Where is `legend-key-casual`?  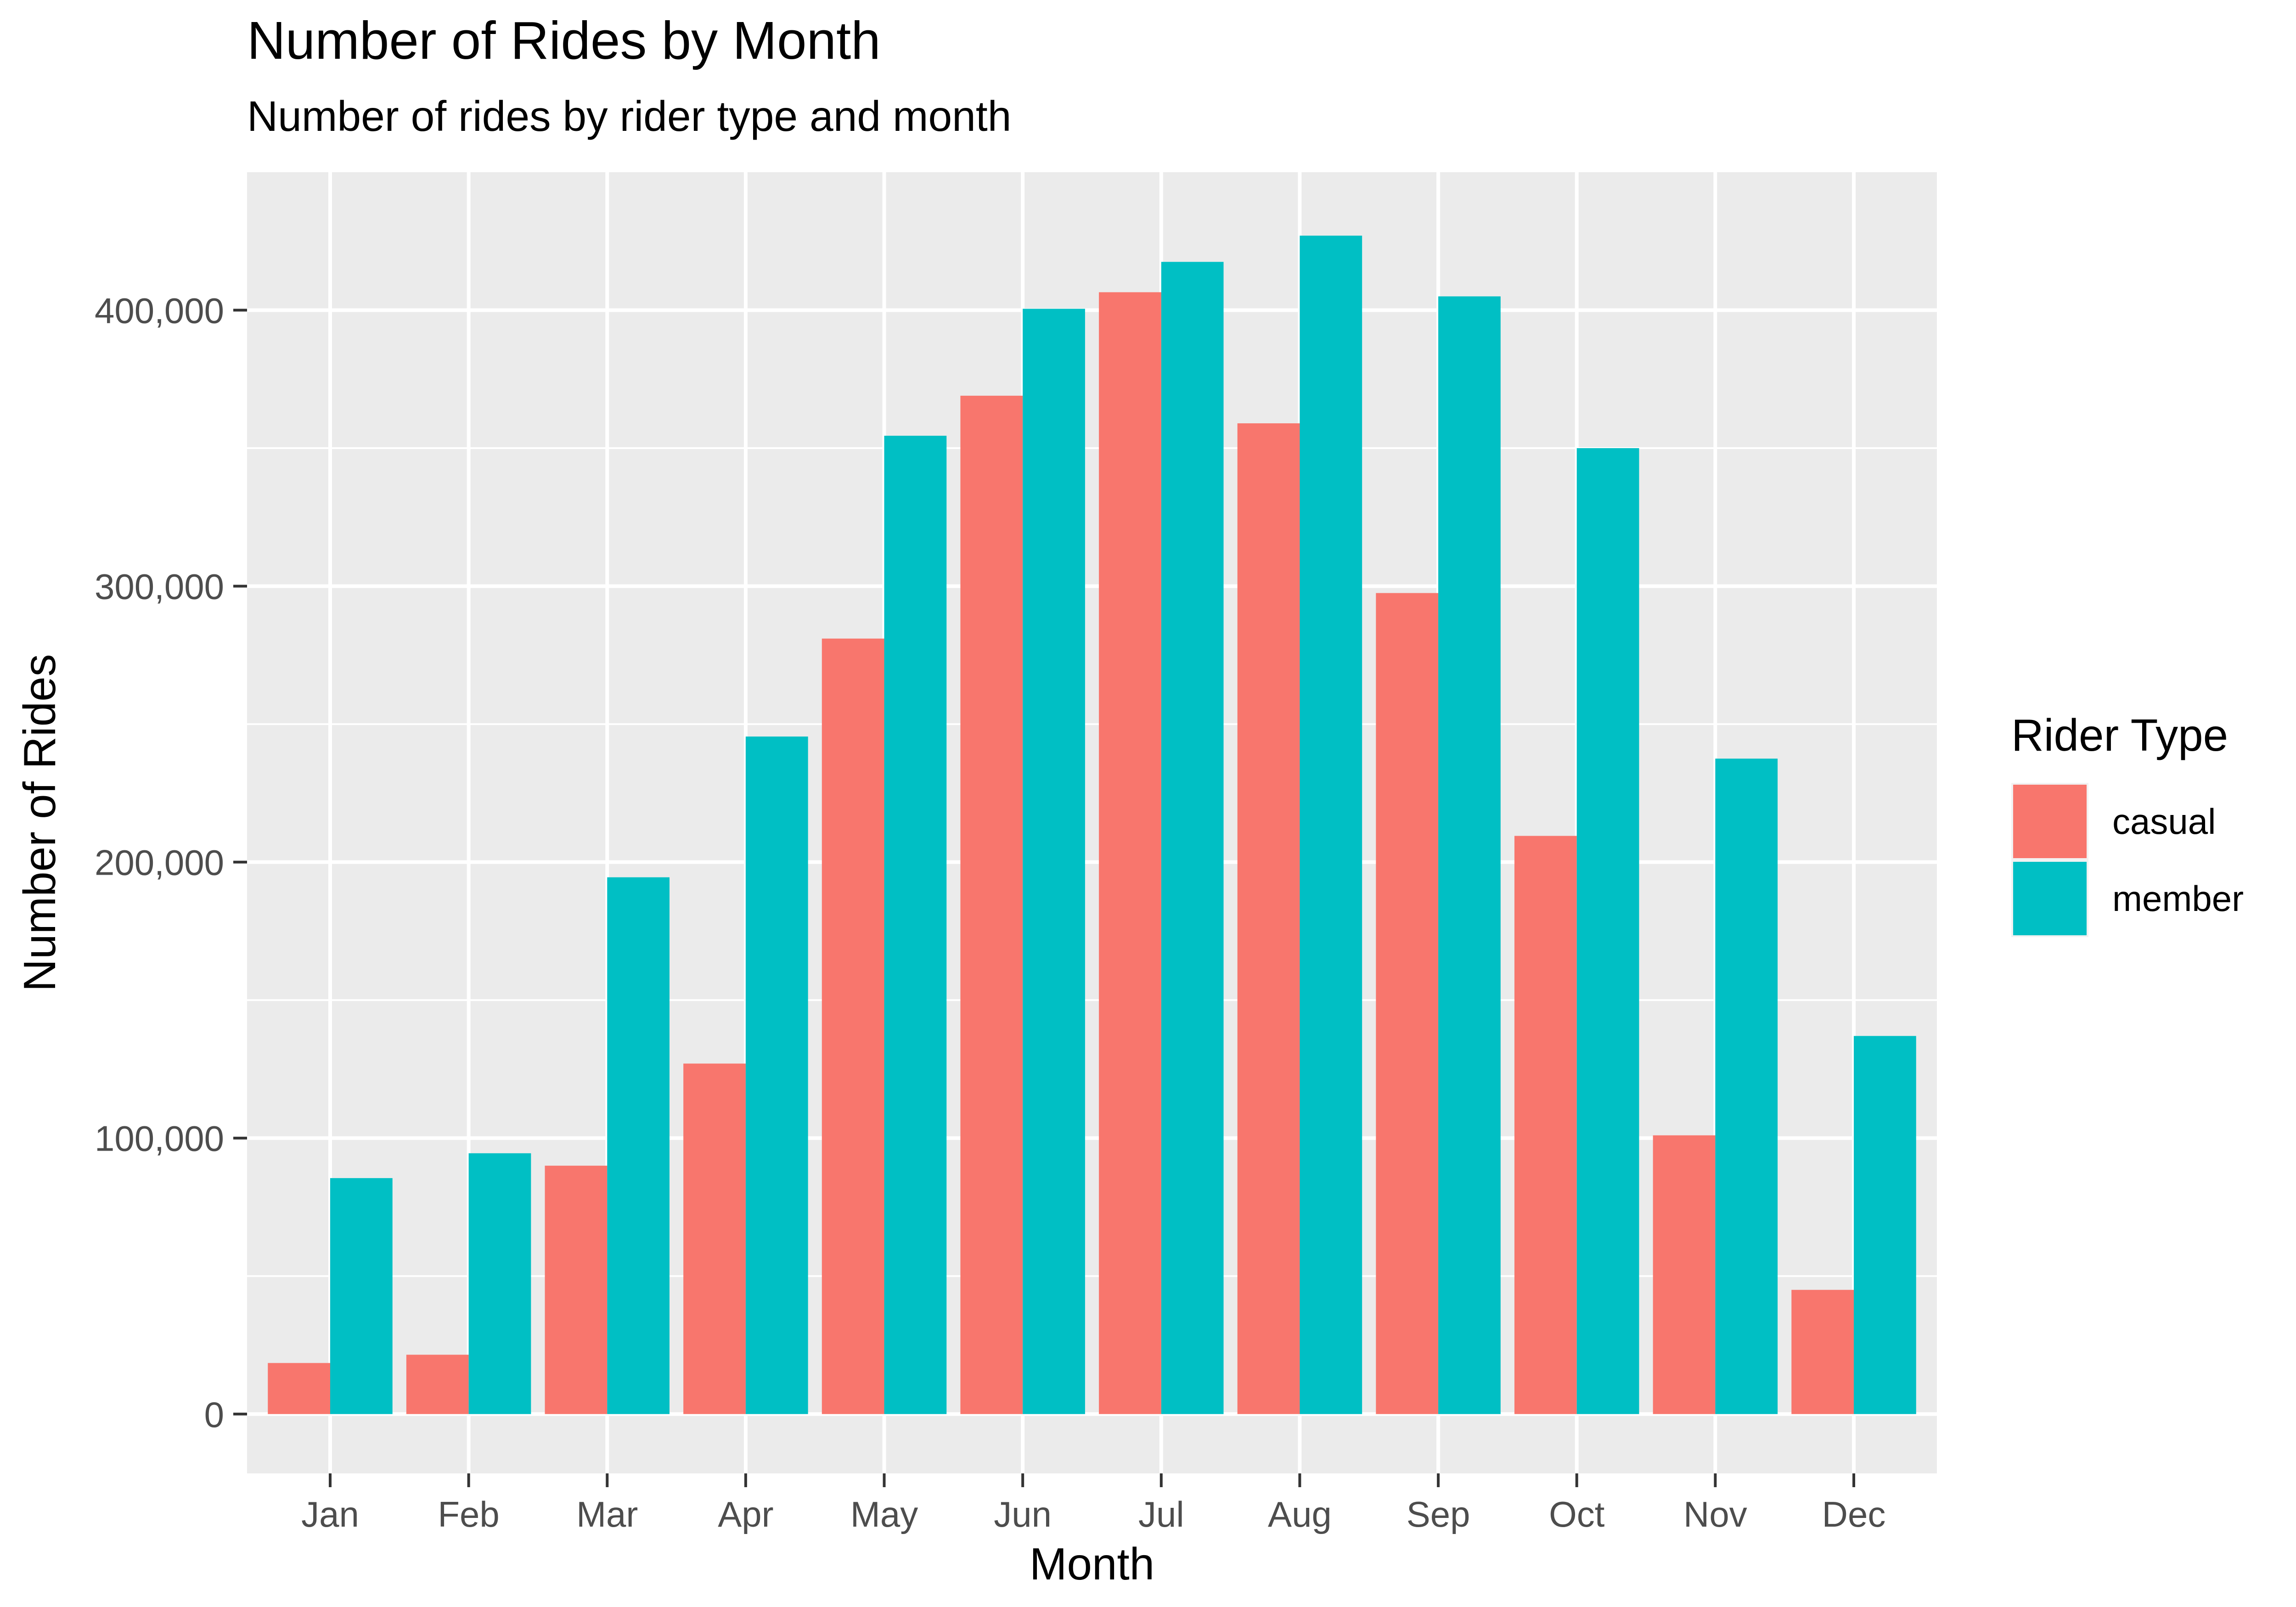 legend-key-casual is located at coordinates (2050, 821).